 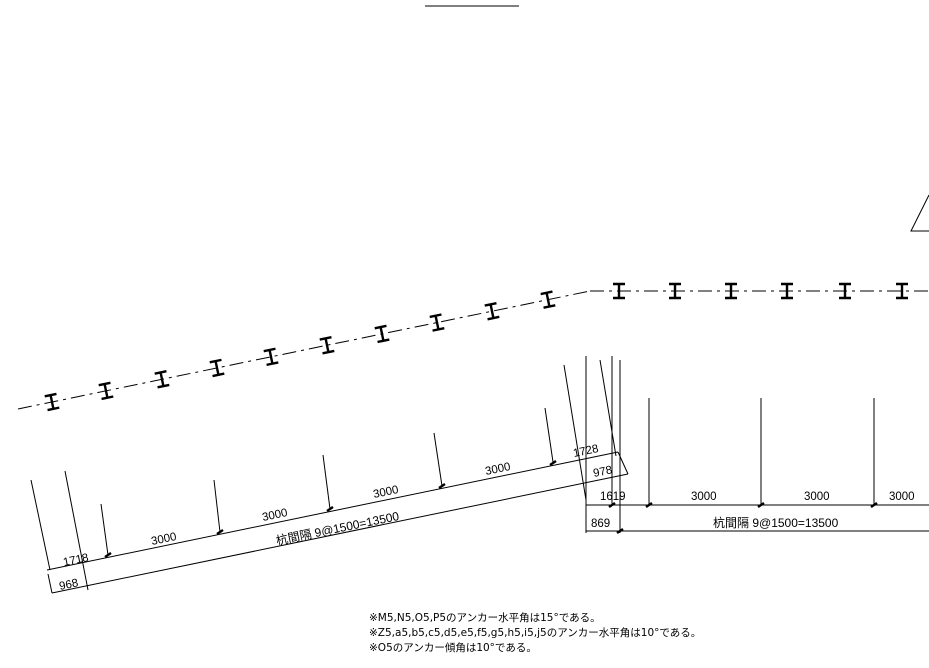 I want to click on anchor-lines-right, so click(x=730, y=444).